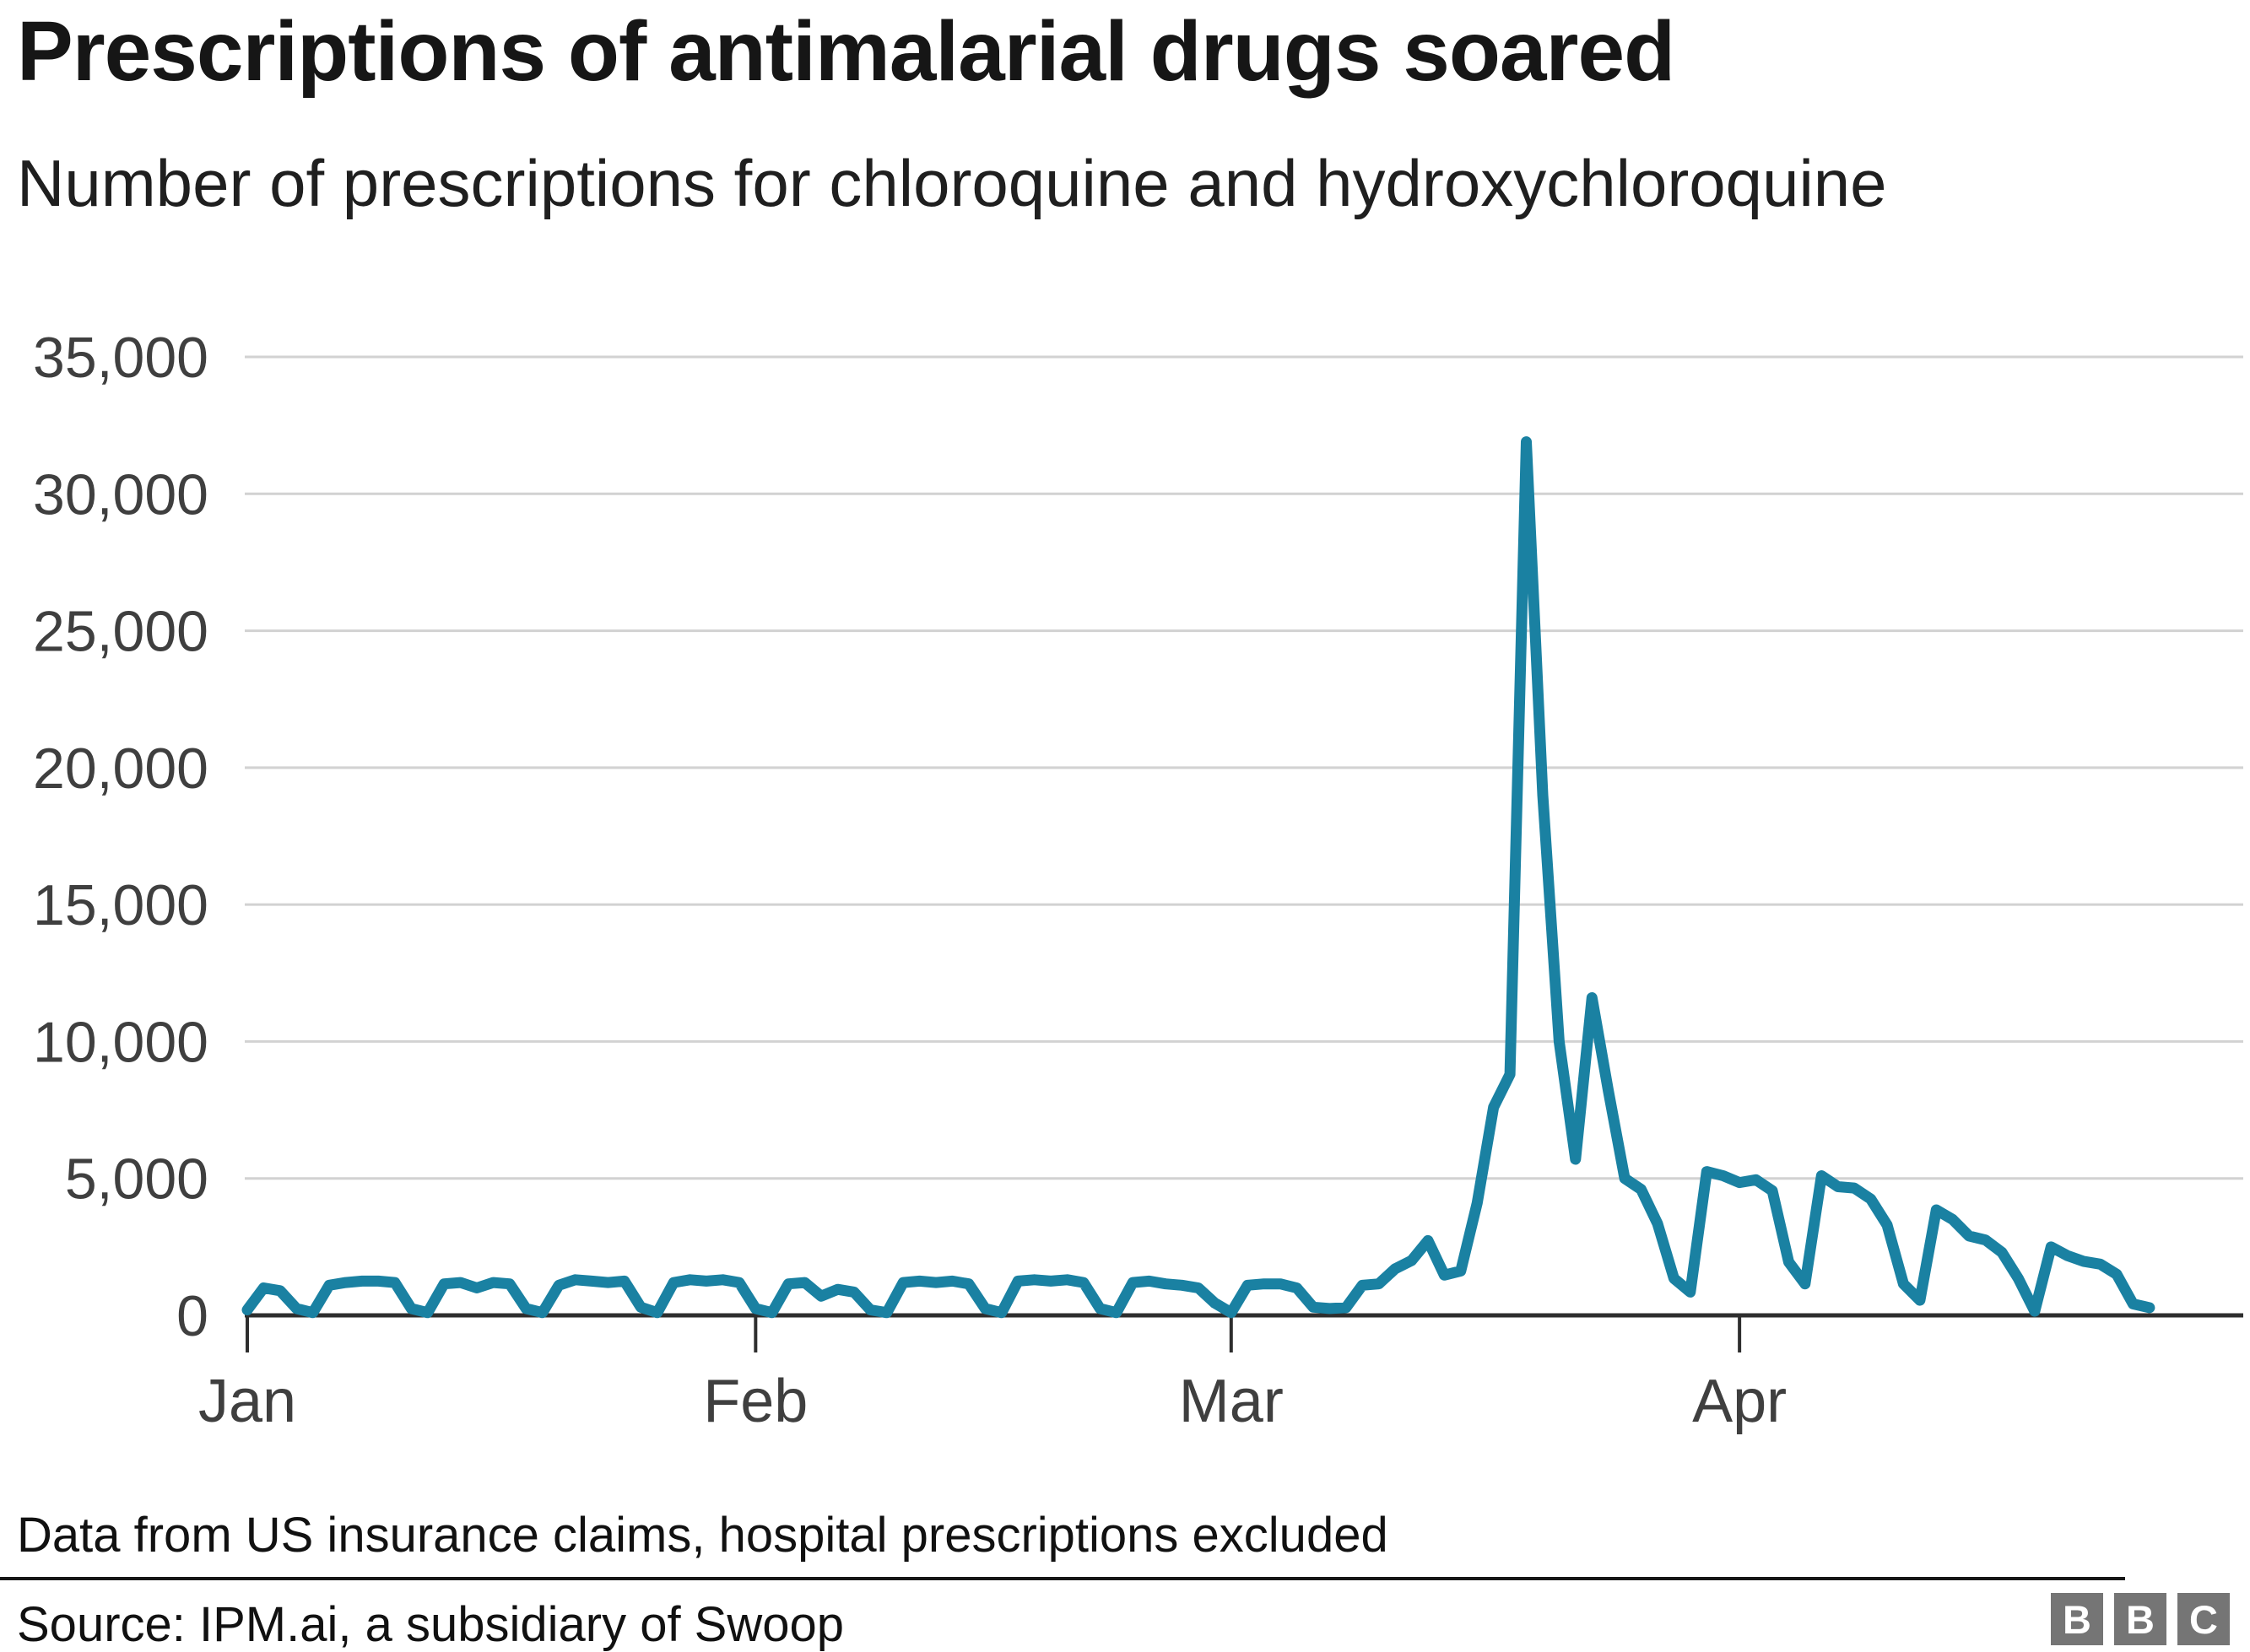 The height and width of the screenshot is (1652, 2250). I want to click on y-tick-label: 35,000, so click(120, 358).